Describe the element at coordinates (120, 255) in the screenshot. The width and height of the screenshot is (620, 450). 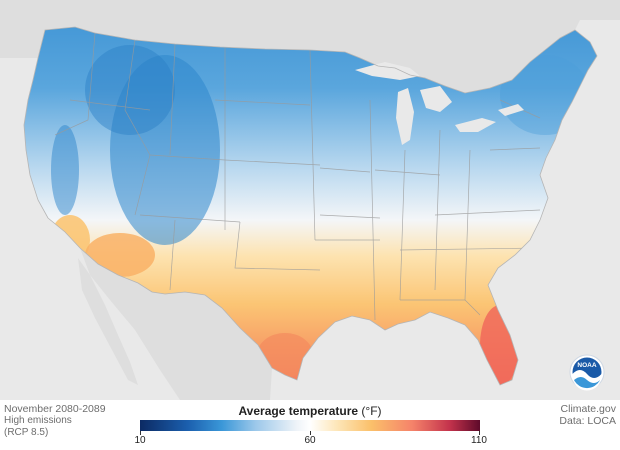
I see `arizona-warm` at that location.